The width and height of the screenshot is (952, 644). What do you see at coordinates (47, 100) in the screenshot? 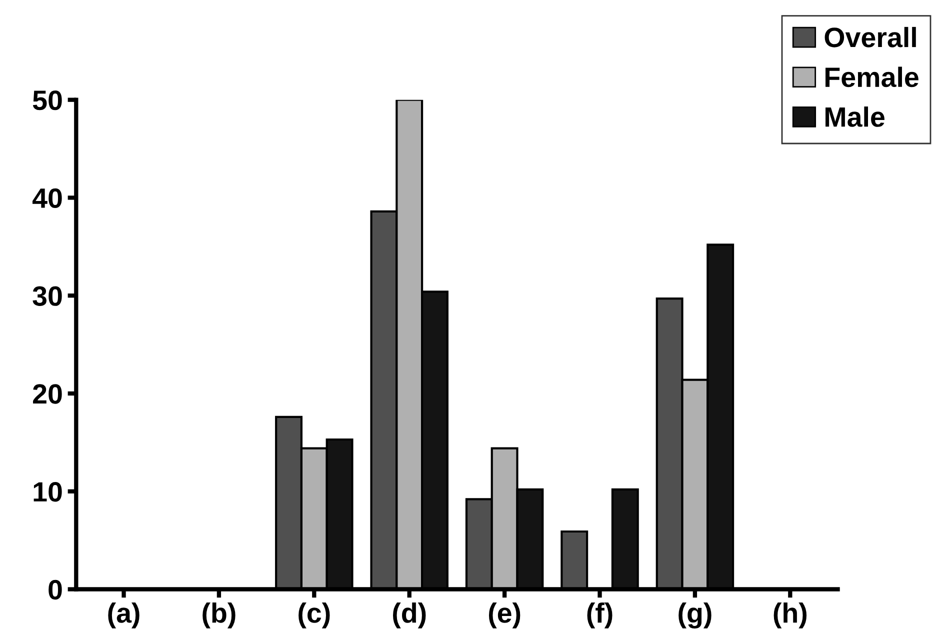
I see `y-tick-label: 50` at bounding box center [47, 100].